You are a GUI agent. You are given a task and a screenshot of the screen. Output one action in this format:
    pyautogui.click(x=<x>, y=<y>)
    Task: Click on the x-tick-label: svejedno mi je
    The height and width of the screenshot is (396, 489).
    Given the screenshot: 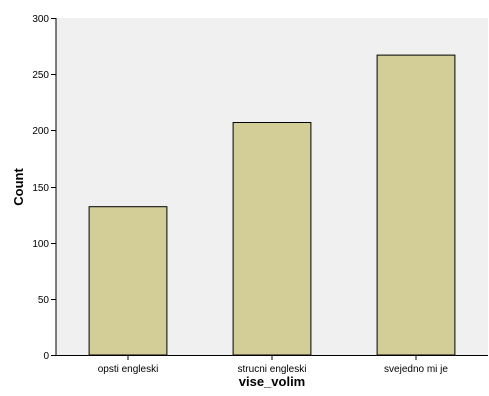 What is the action you would take?
    pyautogui.click(x=416, y=369)
    